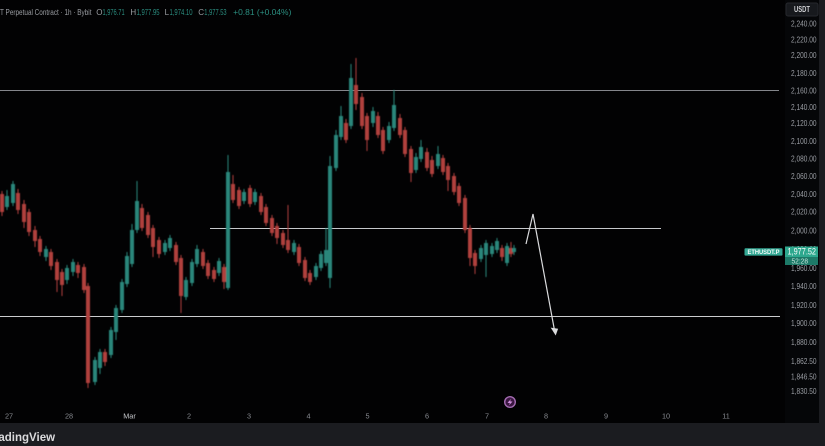 Image resolution: width=825 pixels, height=446 pixels. Describe the element at coordinates (99, 12) in the screenshot. I see `svg-text: O` at that location.